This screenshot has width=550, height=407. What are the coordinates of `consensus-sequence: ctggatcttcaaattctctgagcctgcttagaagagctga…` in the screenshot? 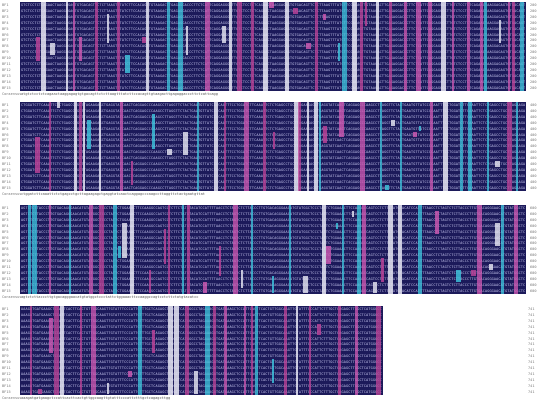 It's located at (113, 193).